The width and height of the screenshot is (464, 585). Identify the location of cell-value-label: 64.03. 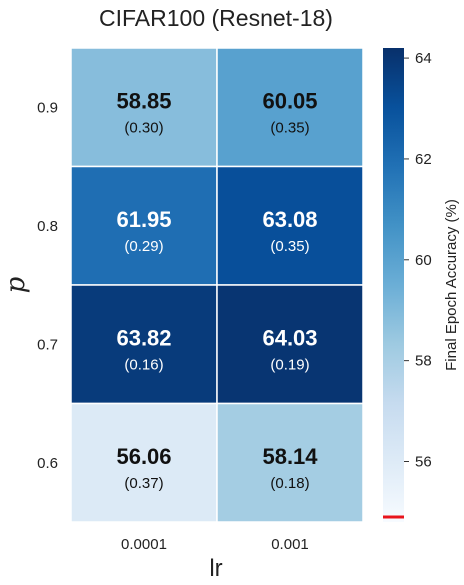
(289, 337).